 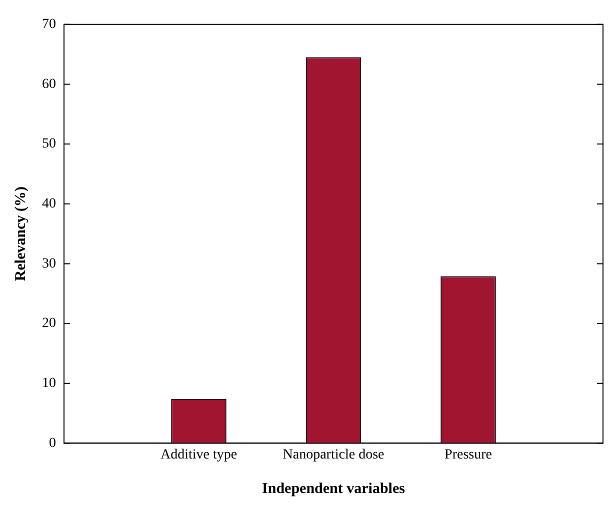 What do you see at coordinates (49, 384) in the screenshot?
I see `y-tick-label: 10` at bounding box center [49, 384].